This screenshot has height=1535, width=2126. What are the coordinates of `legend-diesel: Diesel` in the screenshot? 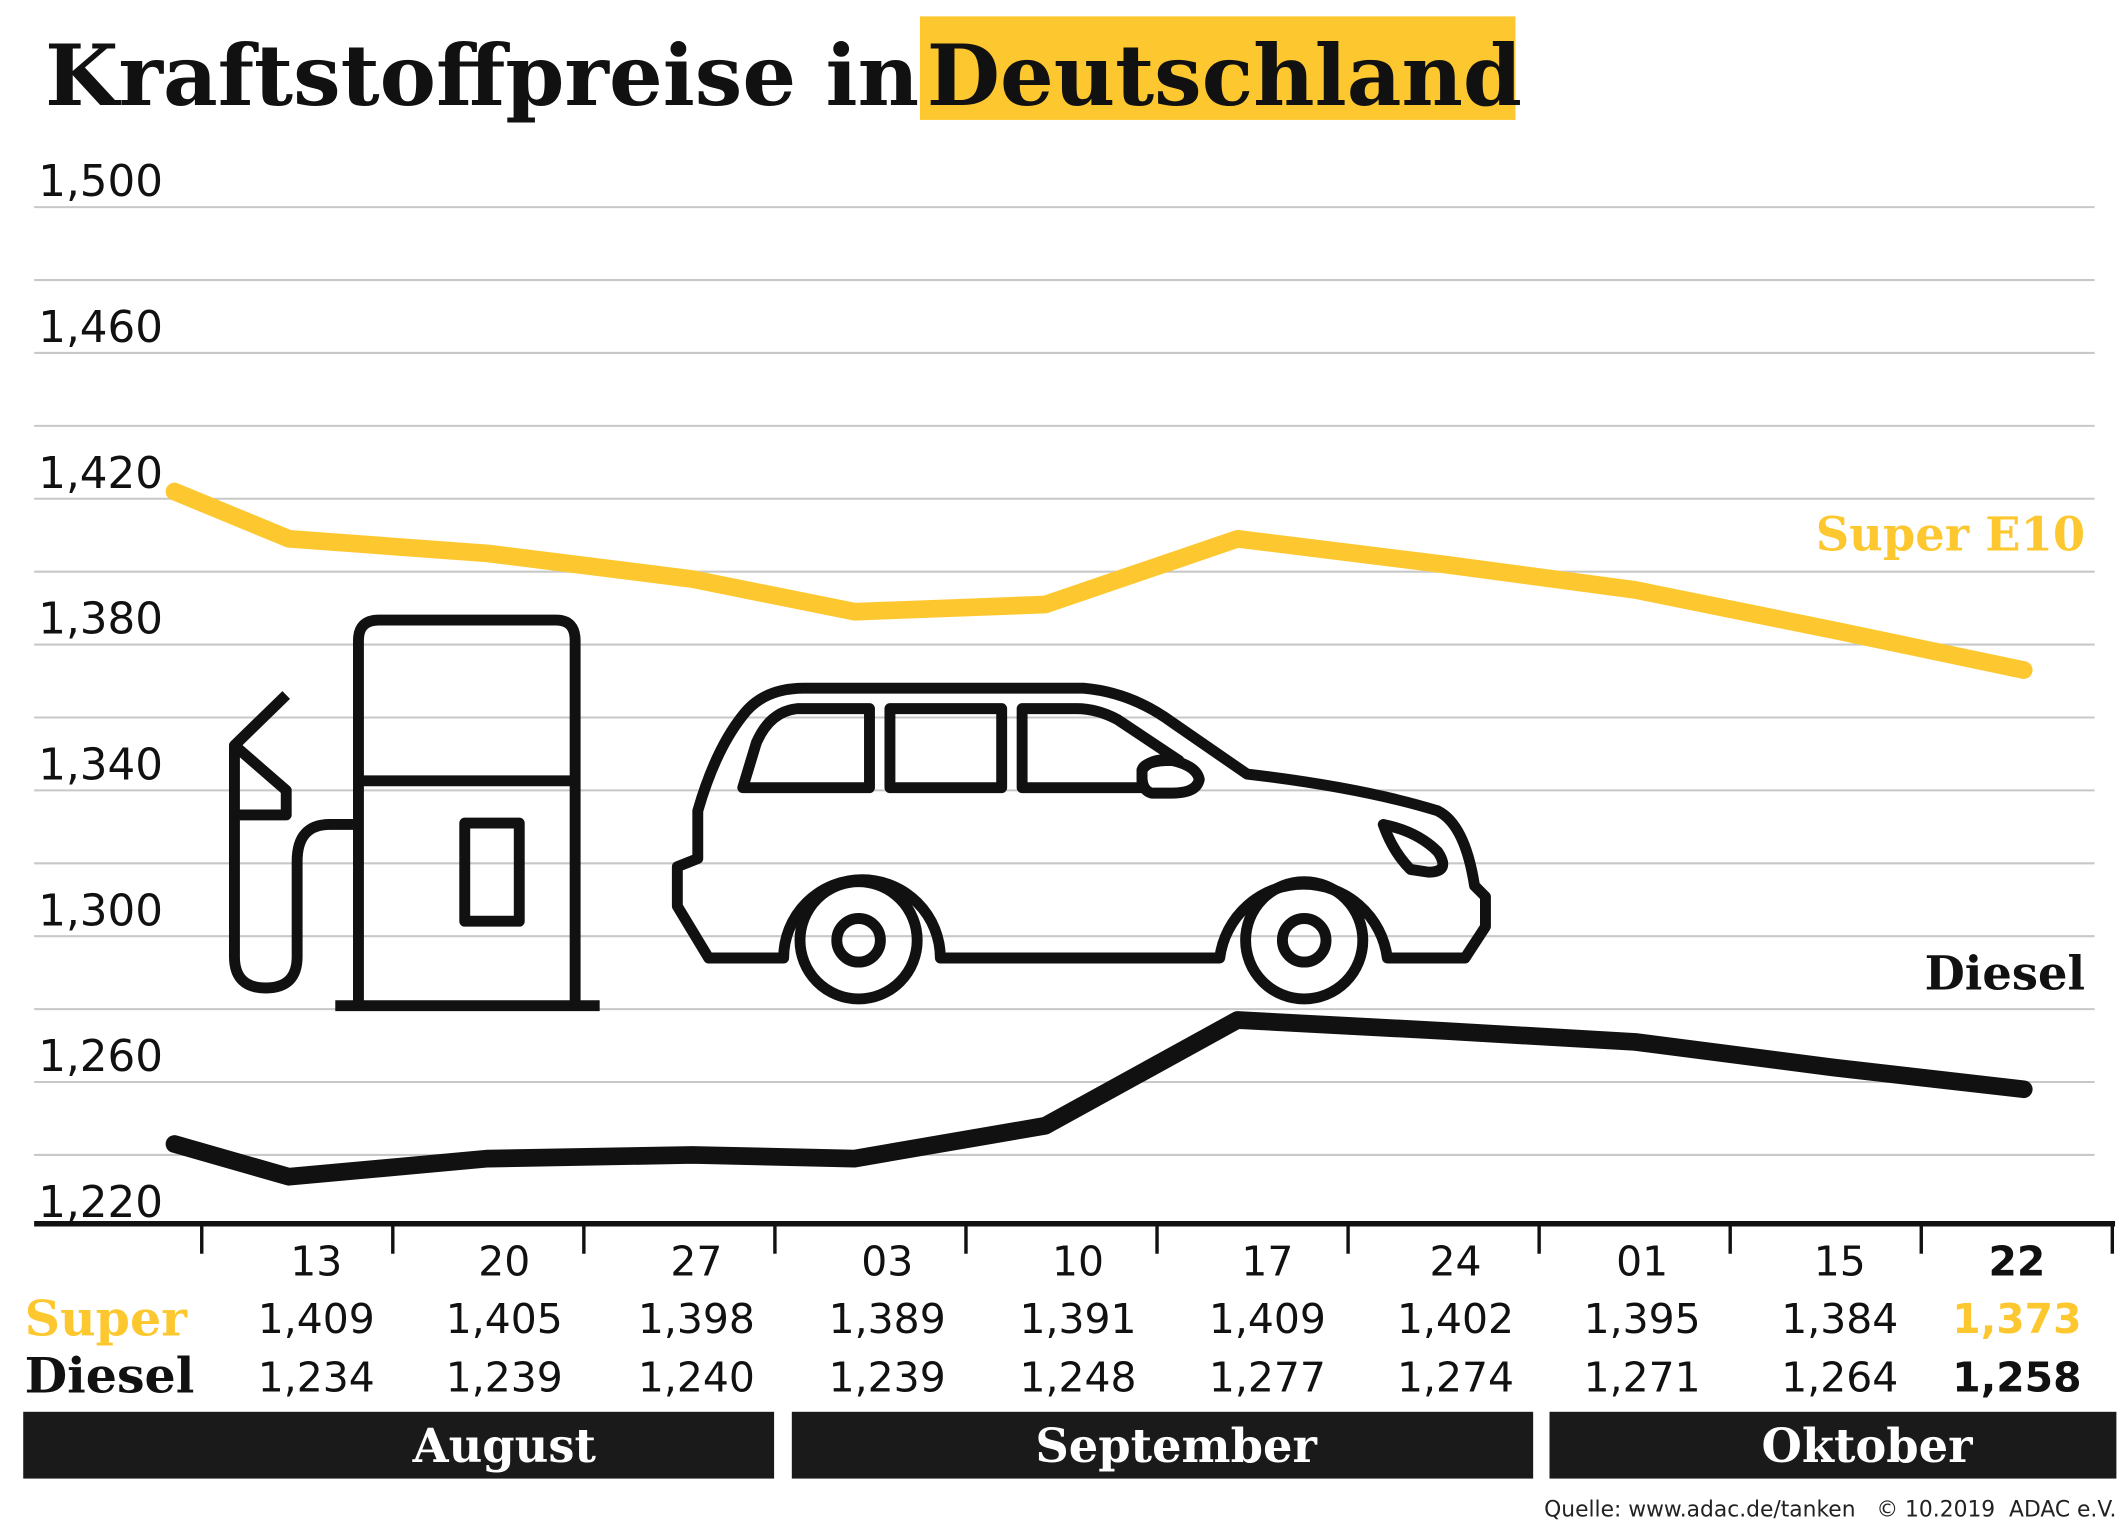 It's located at (2005, 972).